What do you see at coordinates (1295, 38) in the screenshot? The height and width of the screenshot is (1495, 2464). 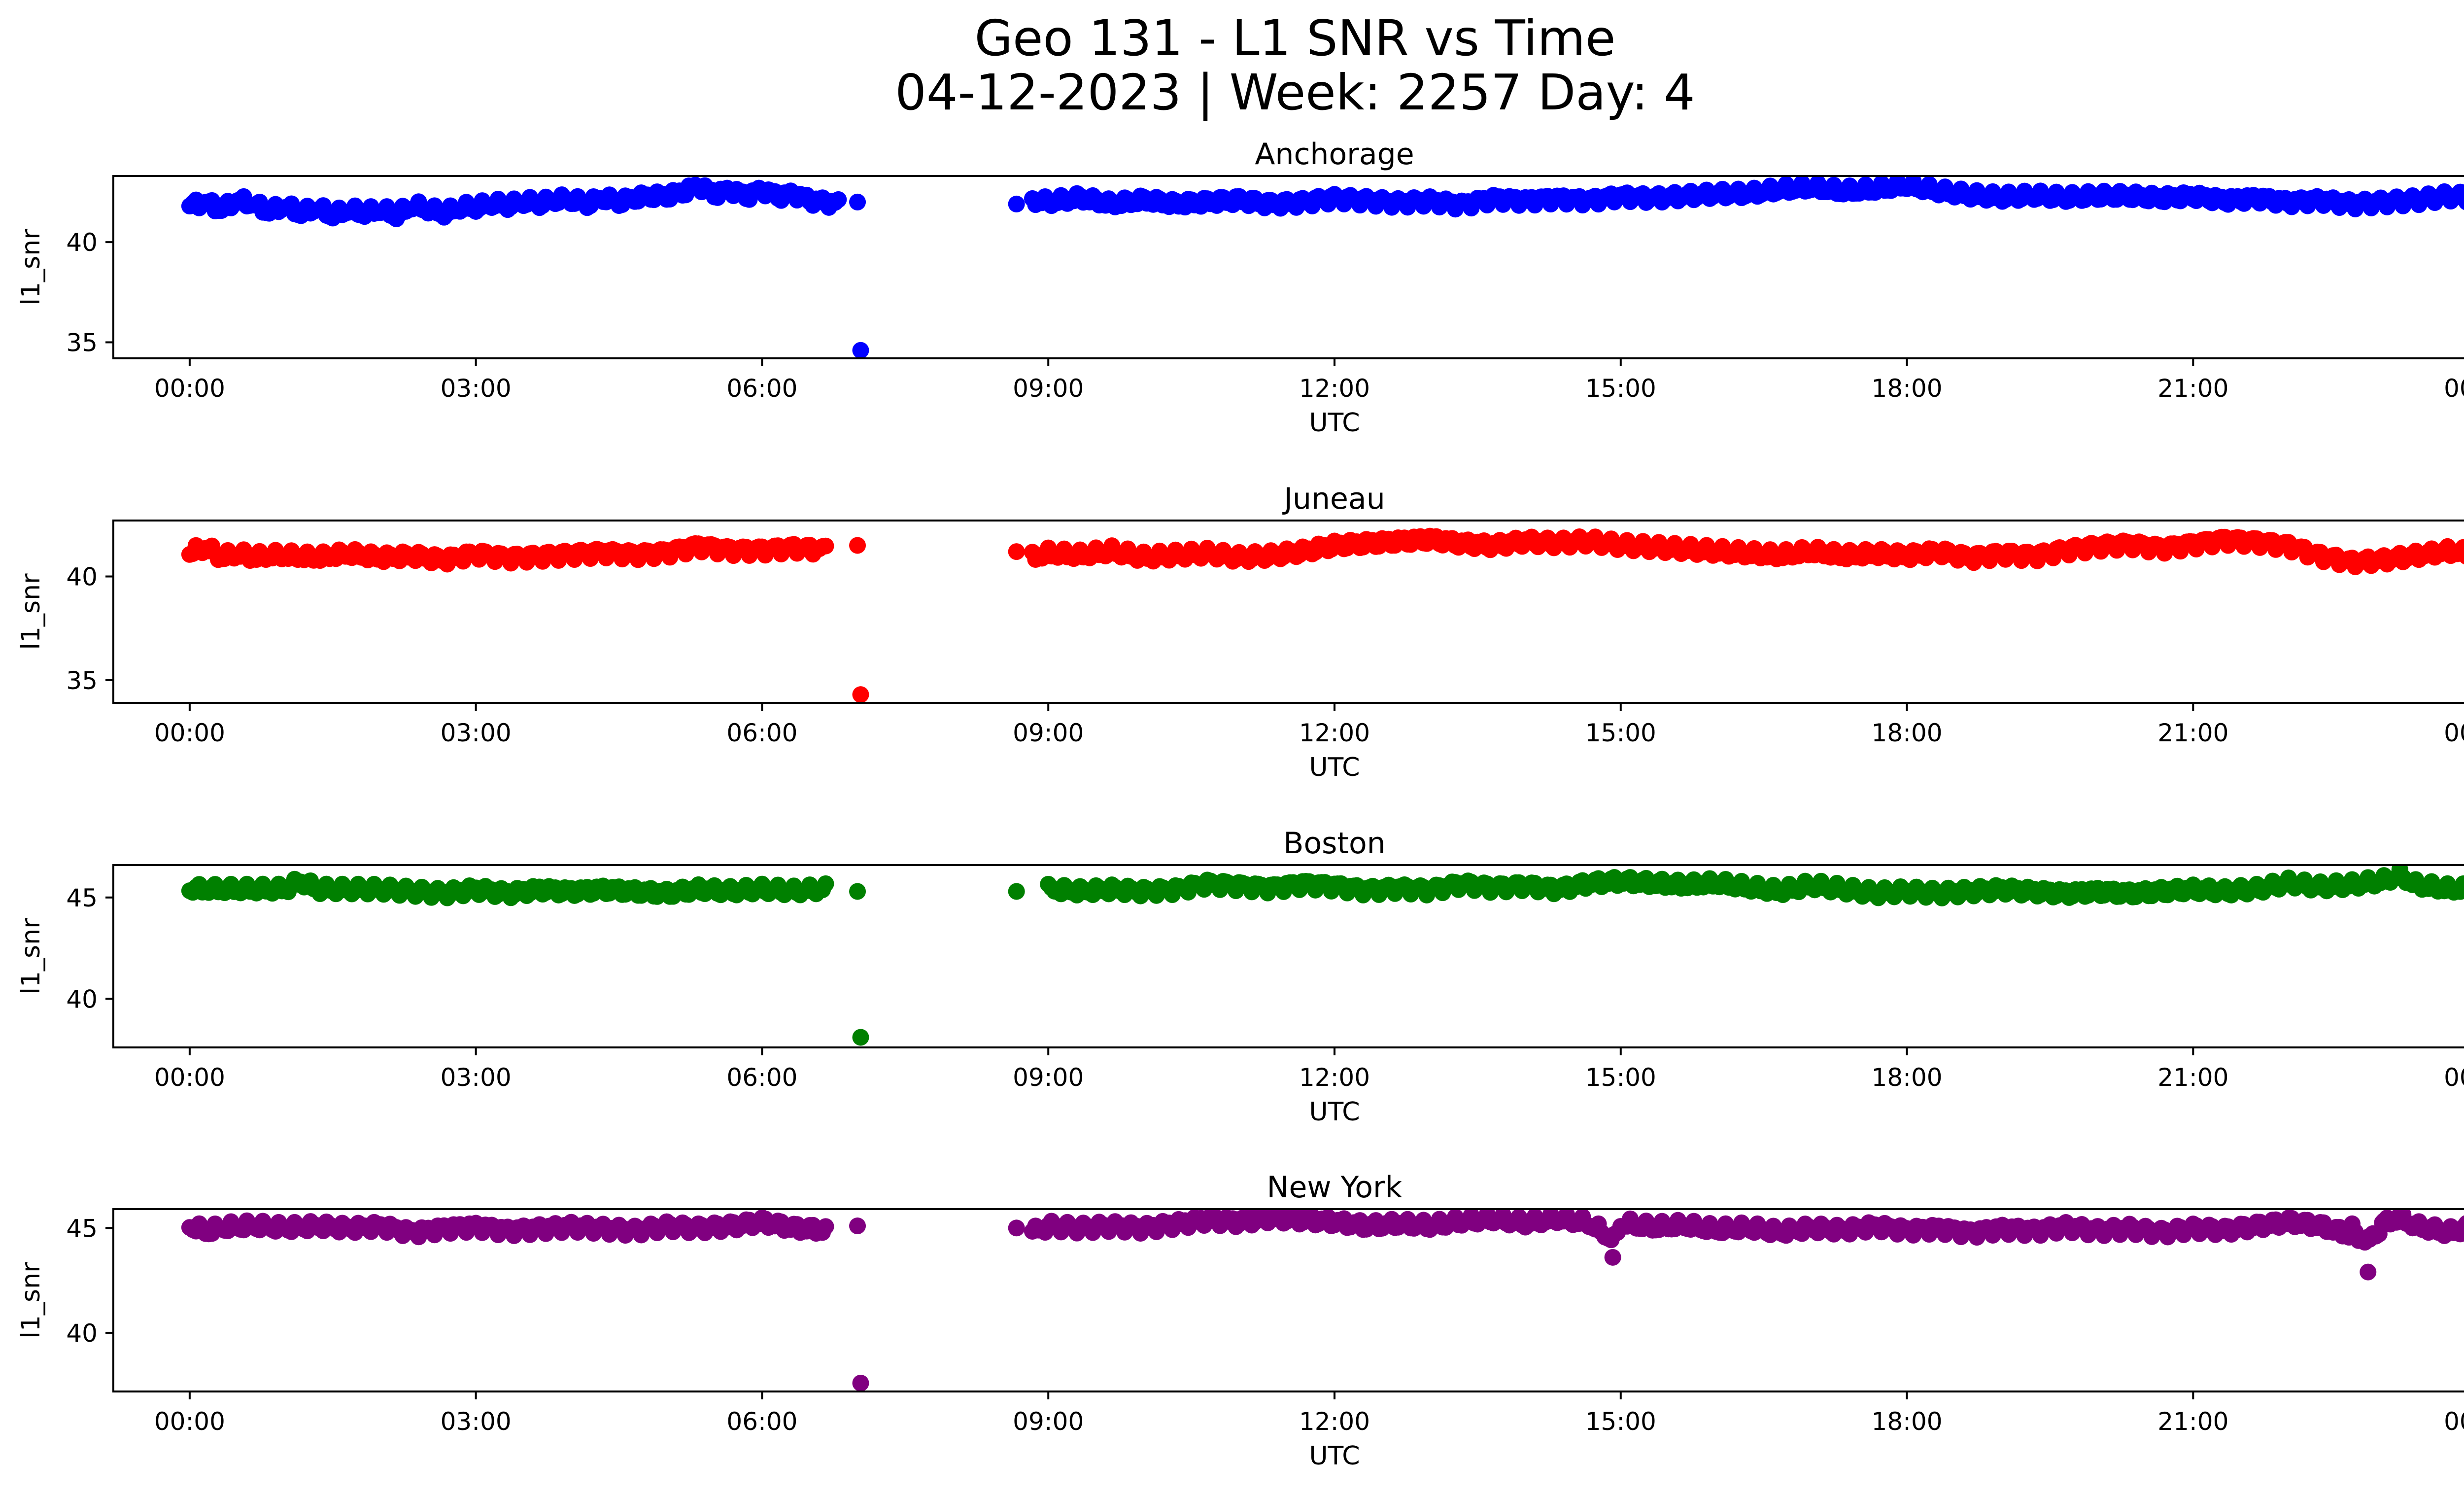 I see `figure-title-line1: Geo 131 - L1 SNR vs Time` at bounding box center [1295, 38].